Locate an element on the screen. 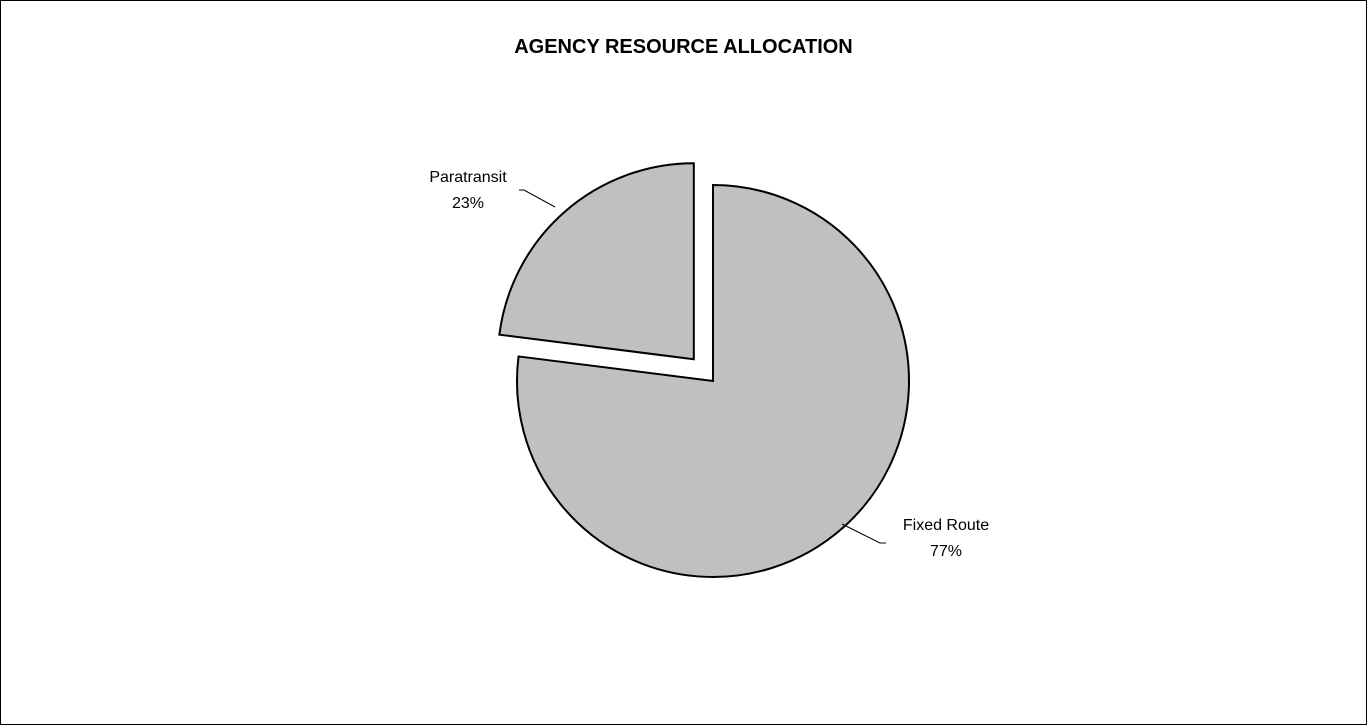  leader-line-fixed-route is located at coordinates (863, 533).